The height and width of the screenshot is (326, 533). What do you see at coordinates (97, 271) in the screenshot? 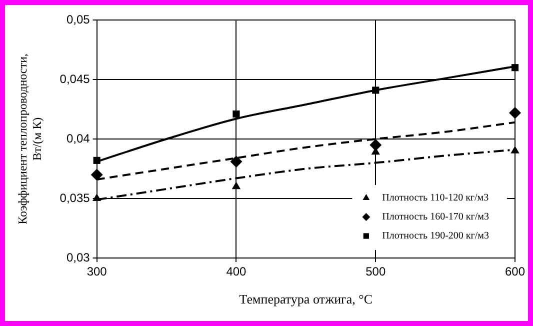
I see `x-tick-label: 300` at bounding box center [97, 271].